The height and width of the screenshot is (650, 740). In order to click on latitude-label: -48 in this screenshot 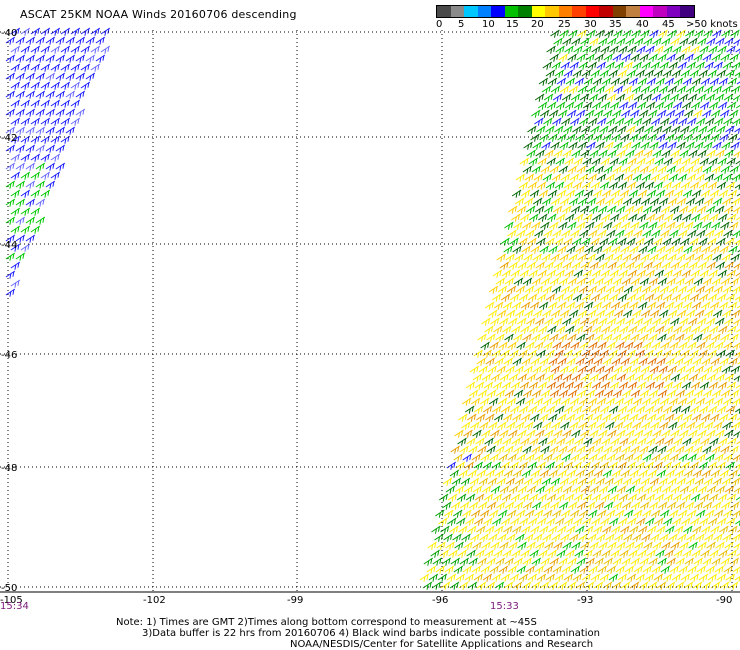, I will do `click(9, 468)`.